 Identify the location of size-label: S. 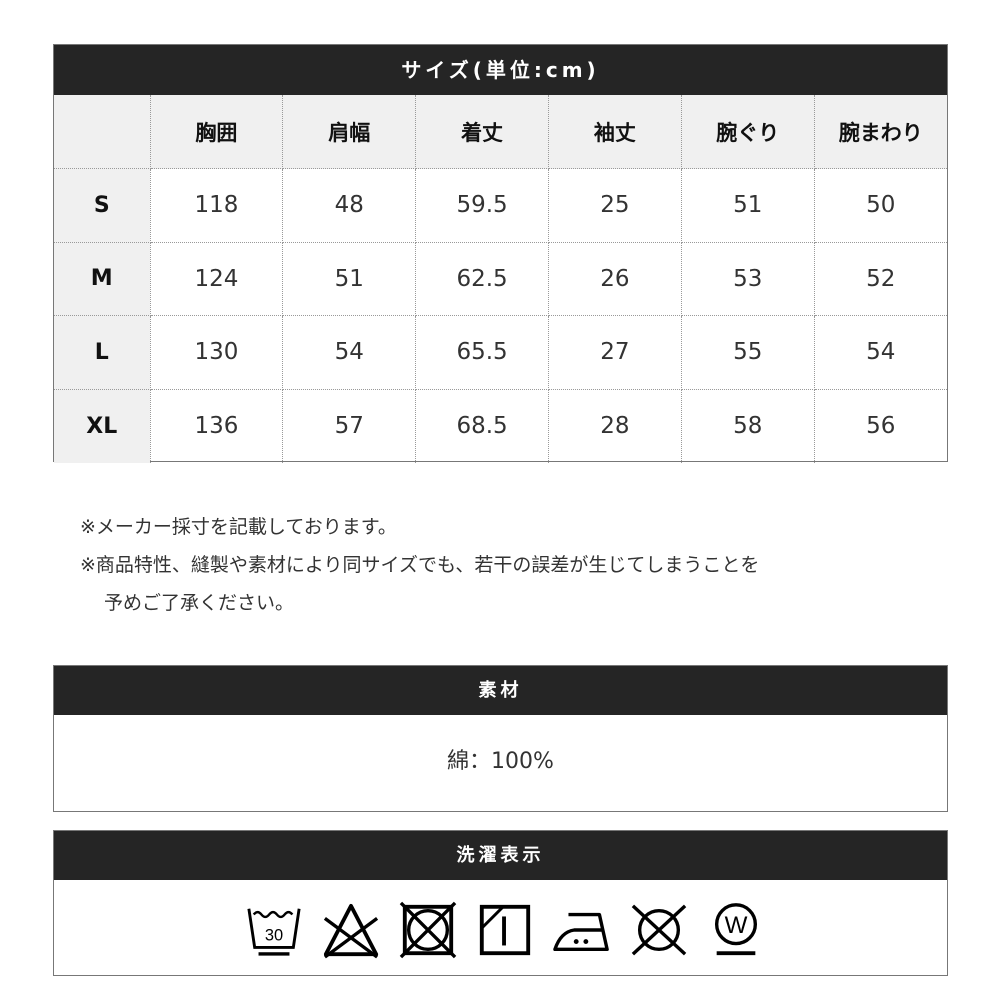
(102, 205).